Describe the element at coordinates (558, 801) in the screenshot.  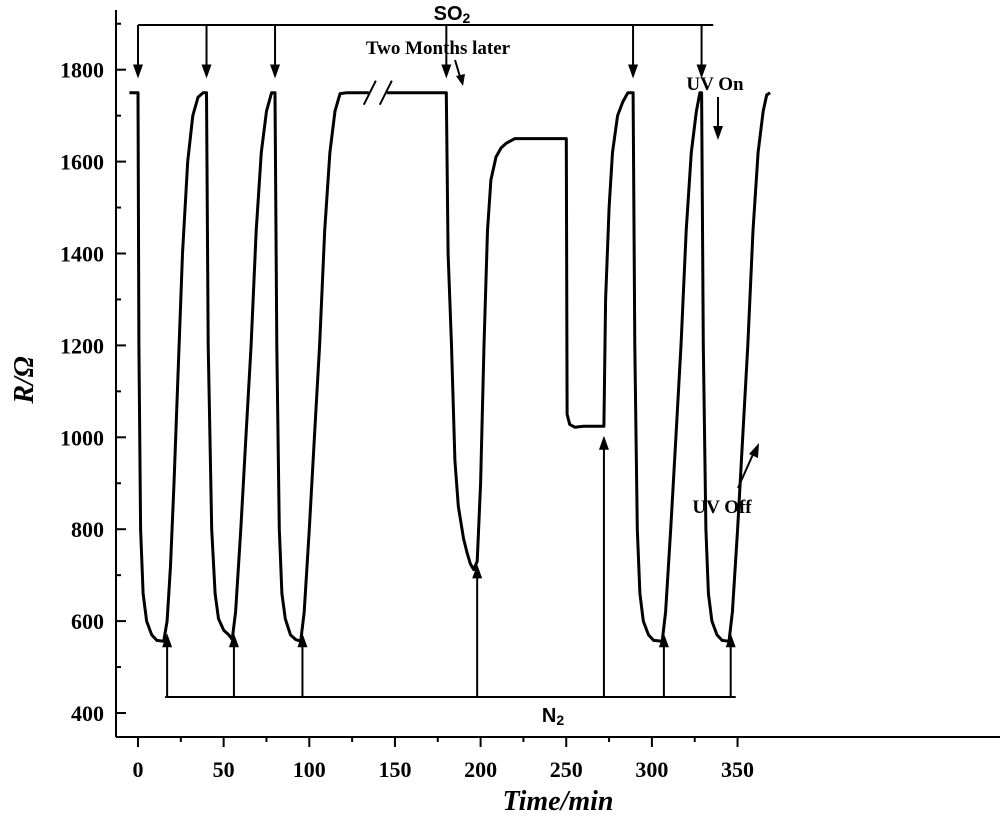
I see `x-axis-title: Time/min` at that location.